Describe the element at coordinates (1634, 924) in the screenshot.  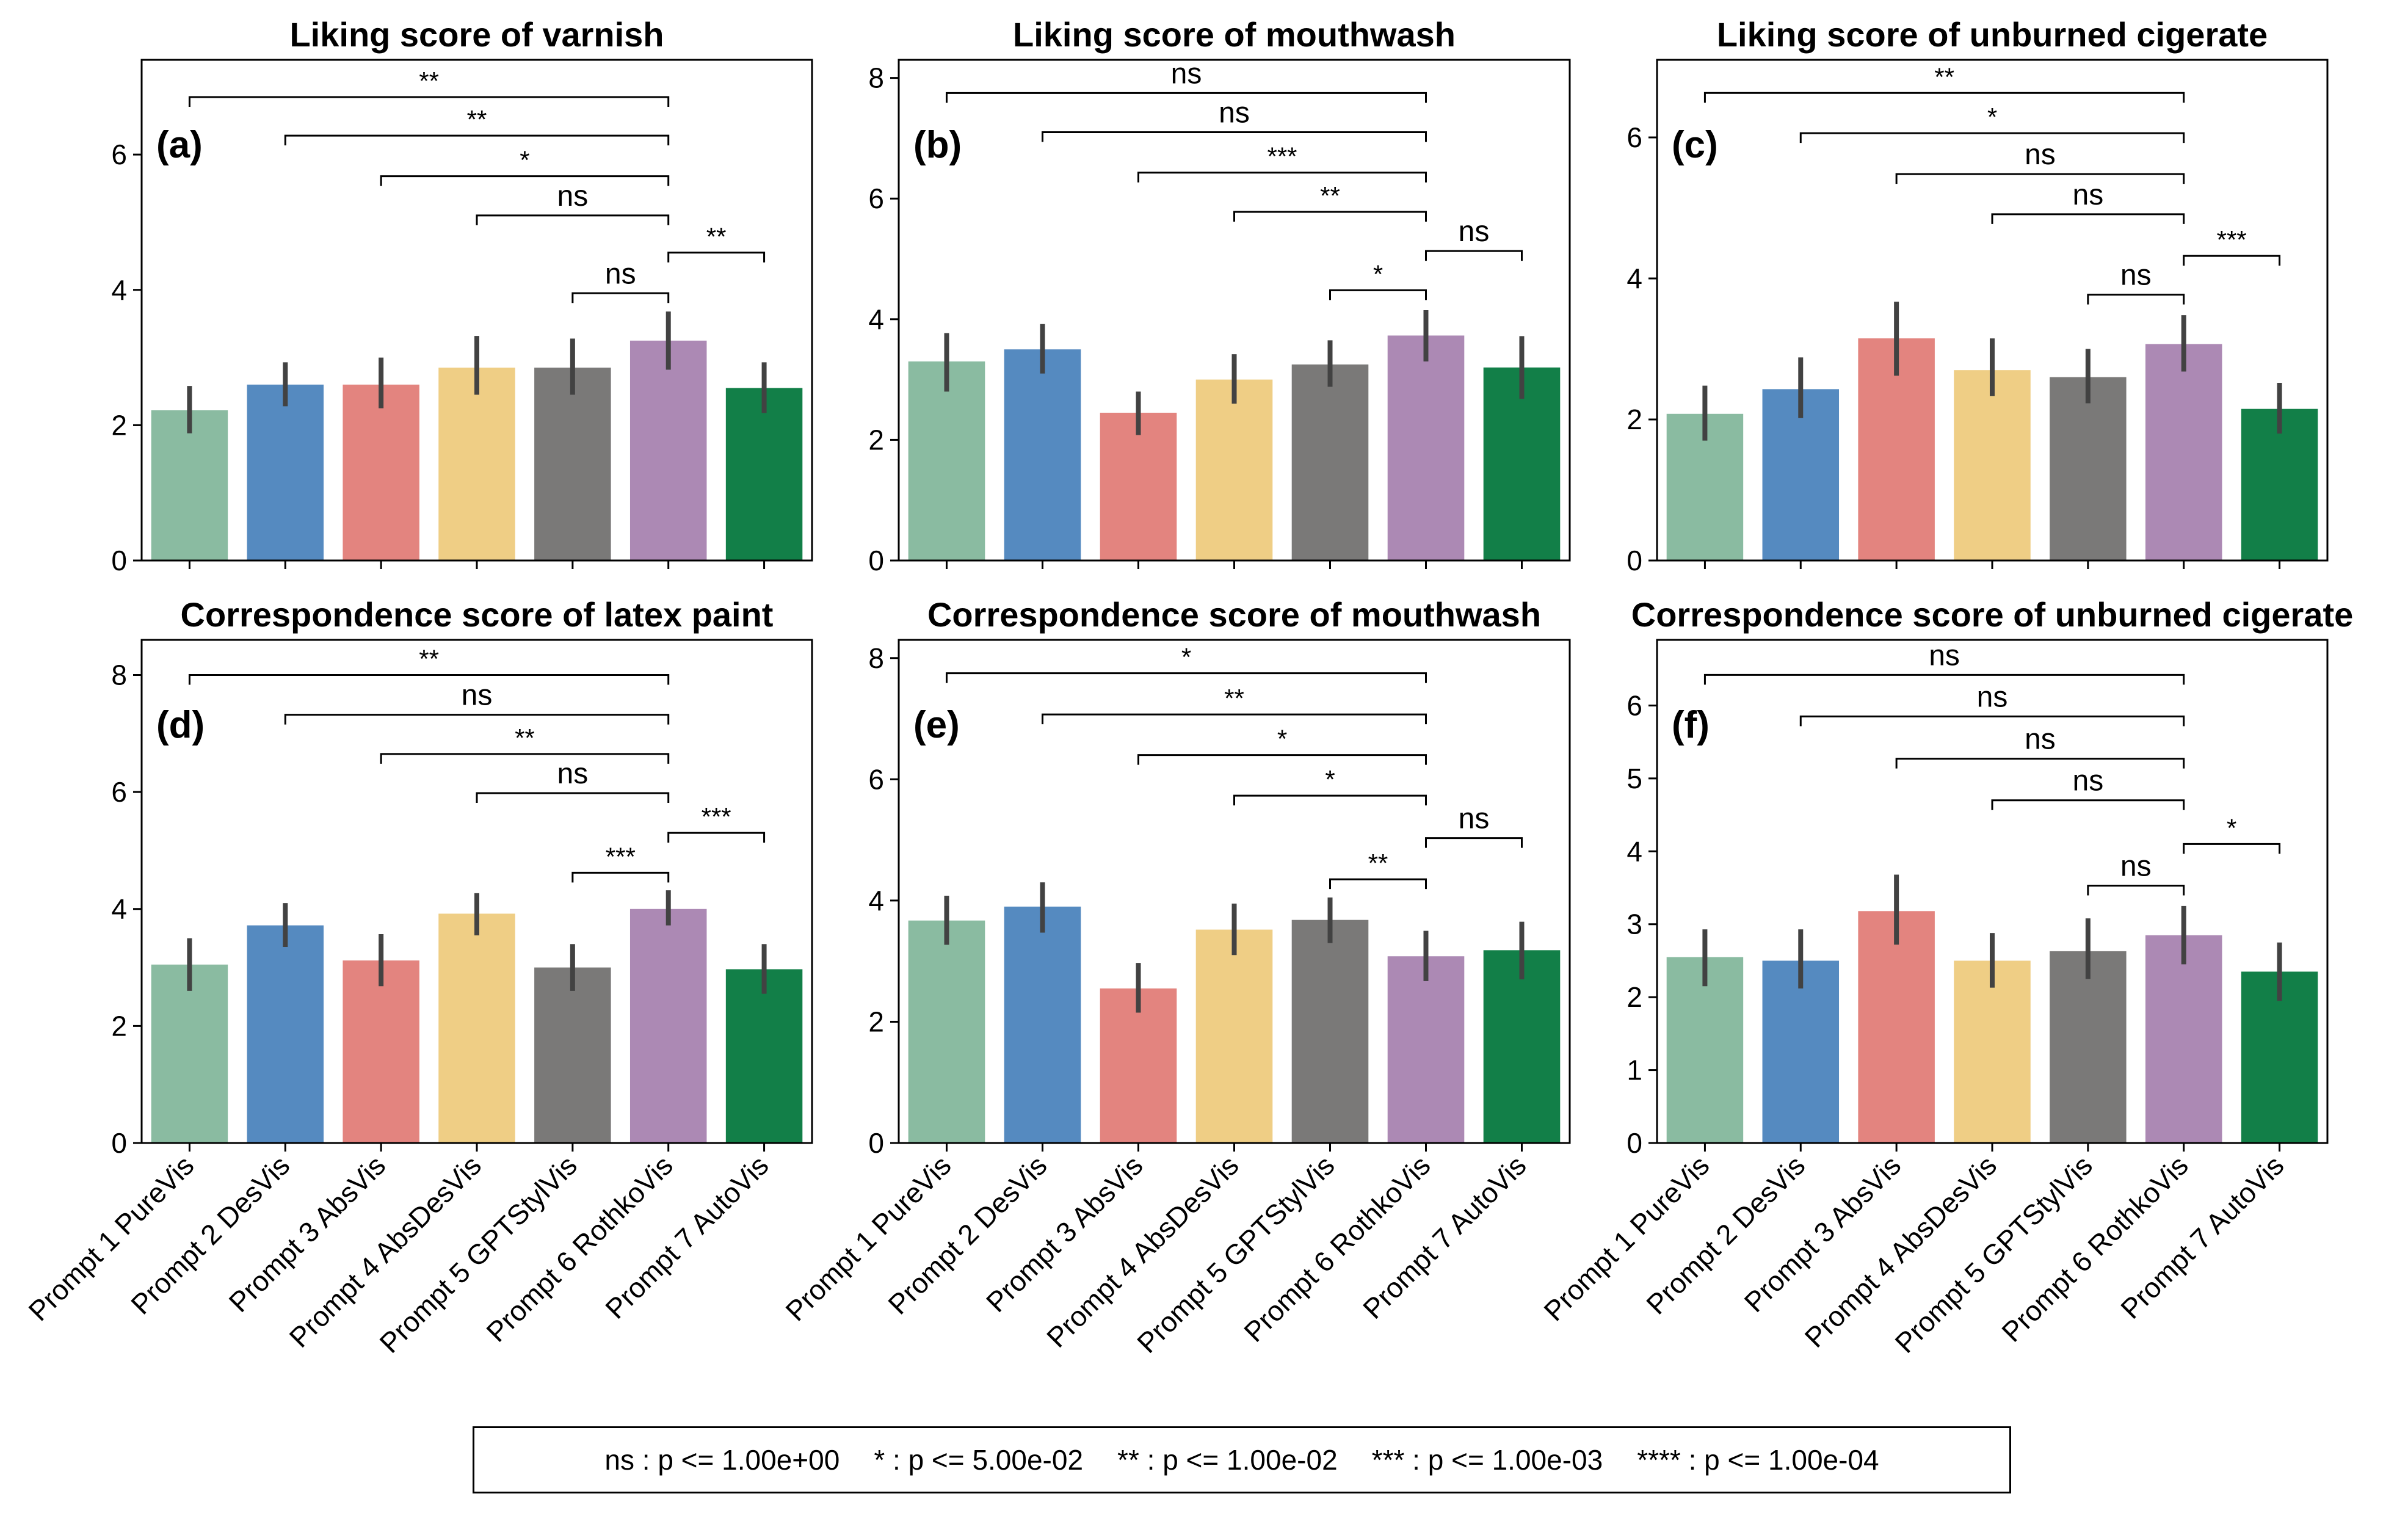
I see `y-tick-label: 3` at that location.